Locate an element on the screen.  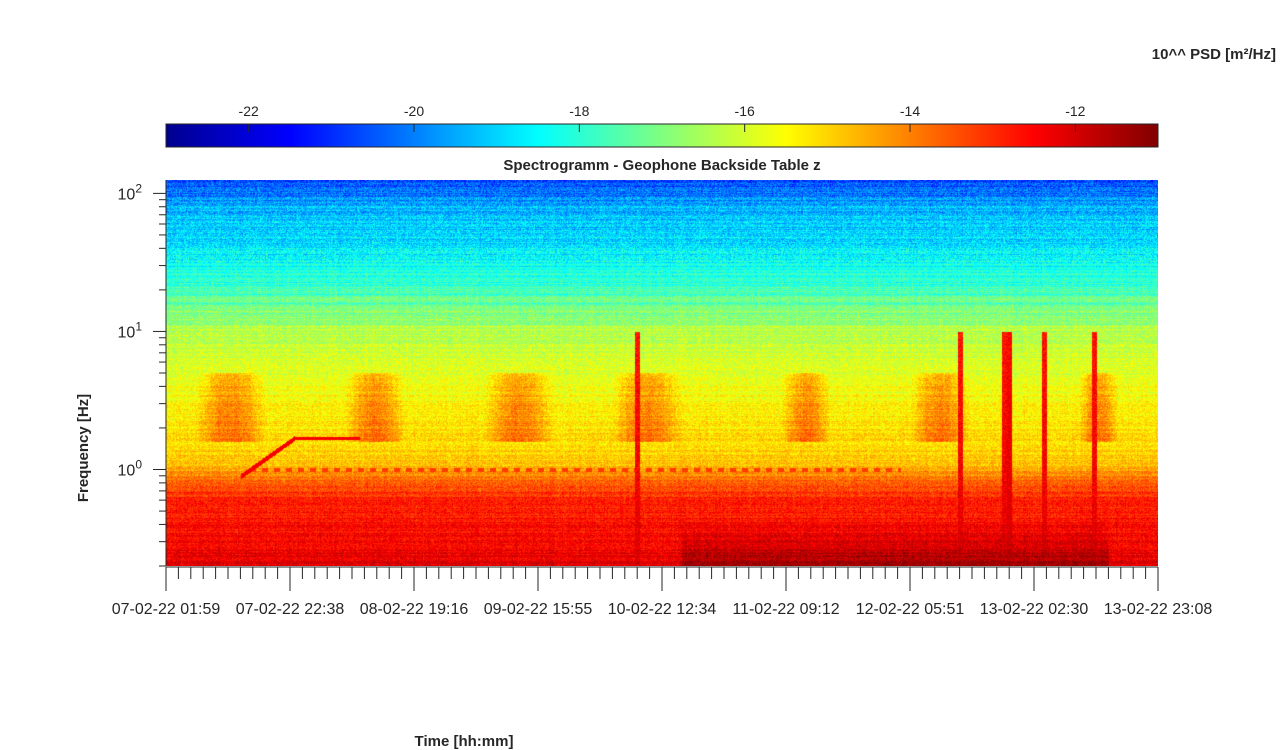
x-axis-label: Time [hh:mm] is located at coordinates (464, 741).